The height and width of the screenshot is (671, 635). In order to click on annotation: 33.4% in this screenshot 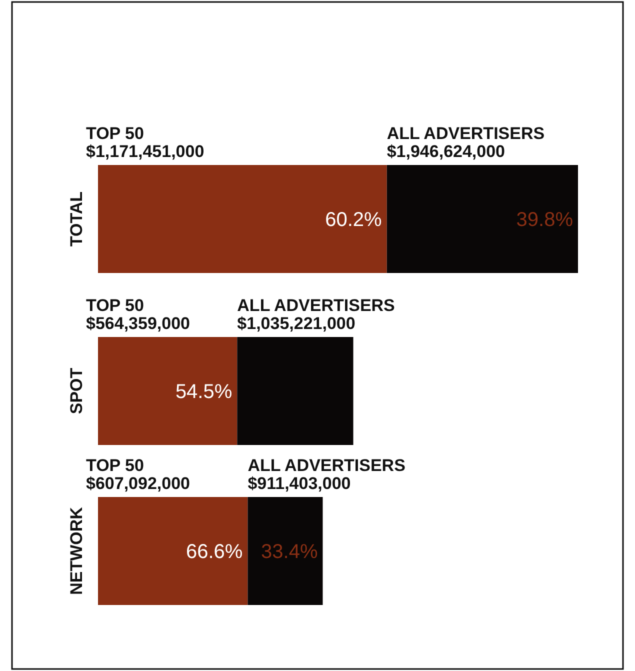, I will do `click(289, 552)`.